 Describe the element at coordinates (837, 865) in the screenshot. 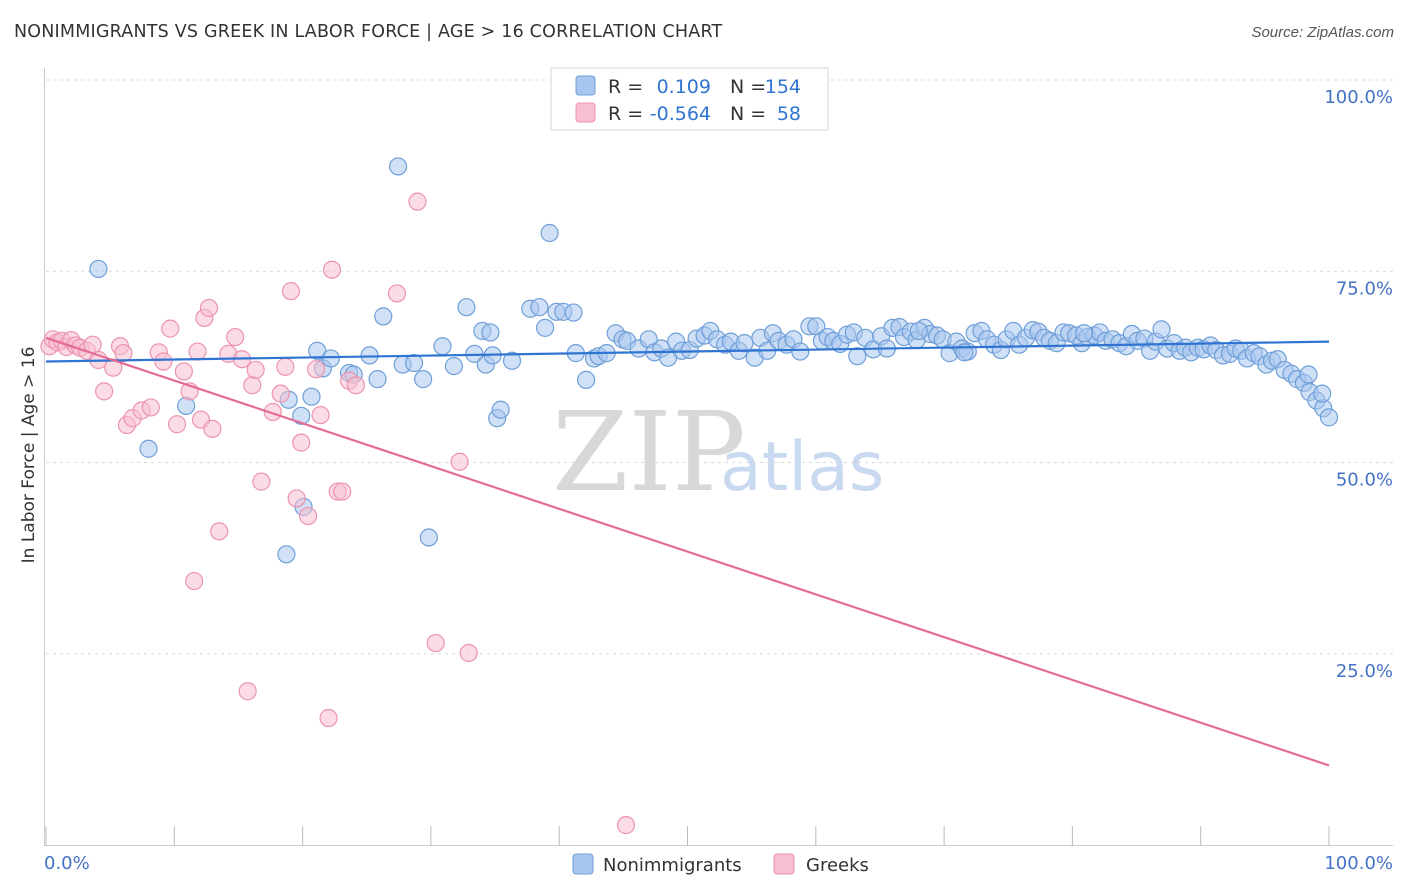

I see `bottom-legend-label-greeks: Greeks` at that location.